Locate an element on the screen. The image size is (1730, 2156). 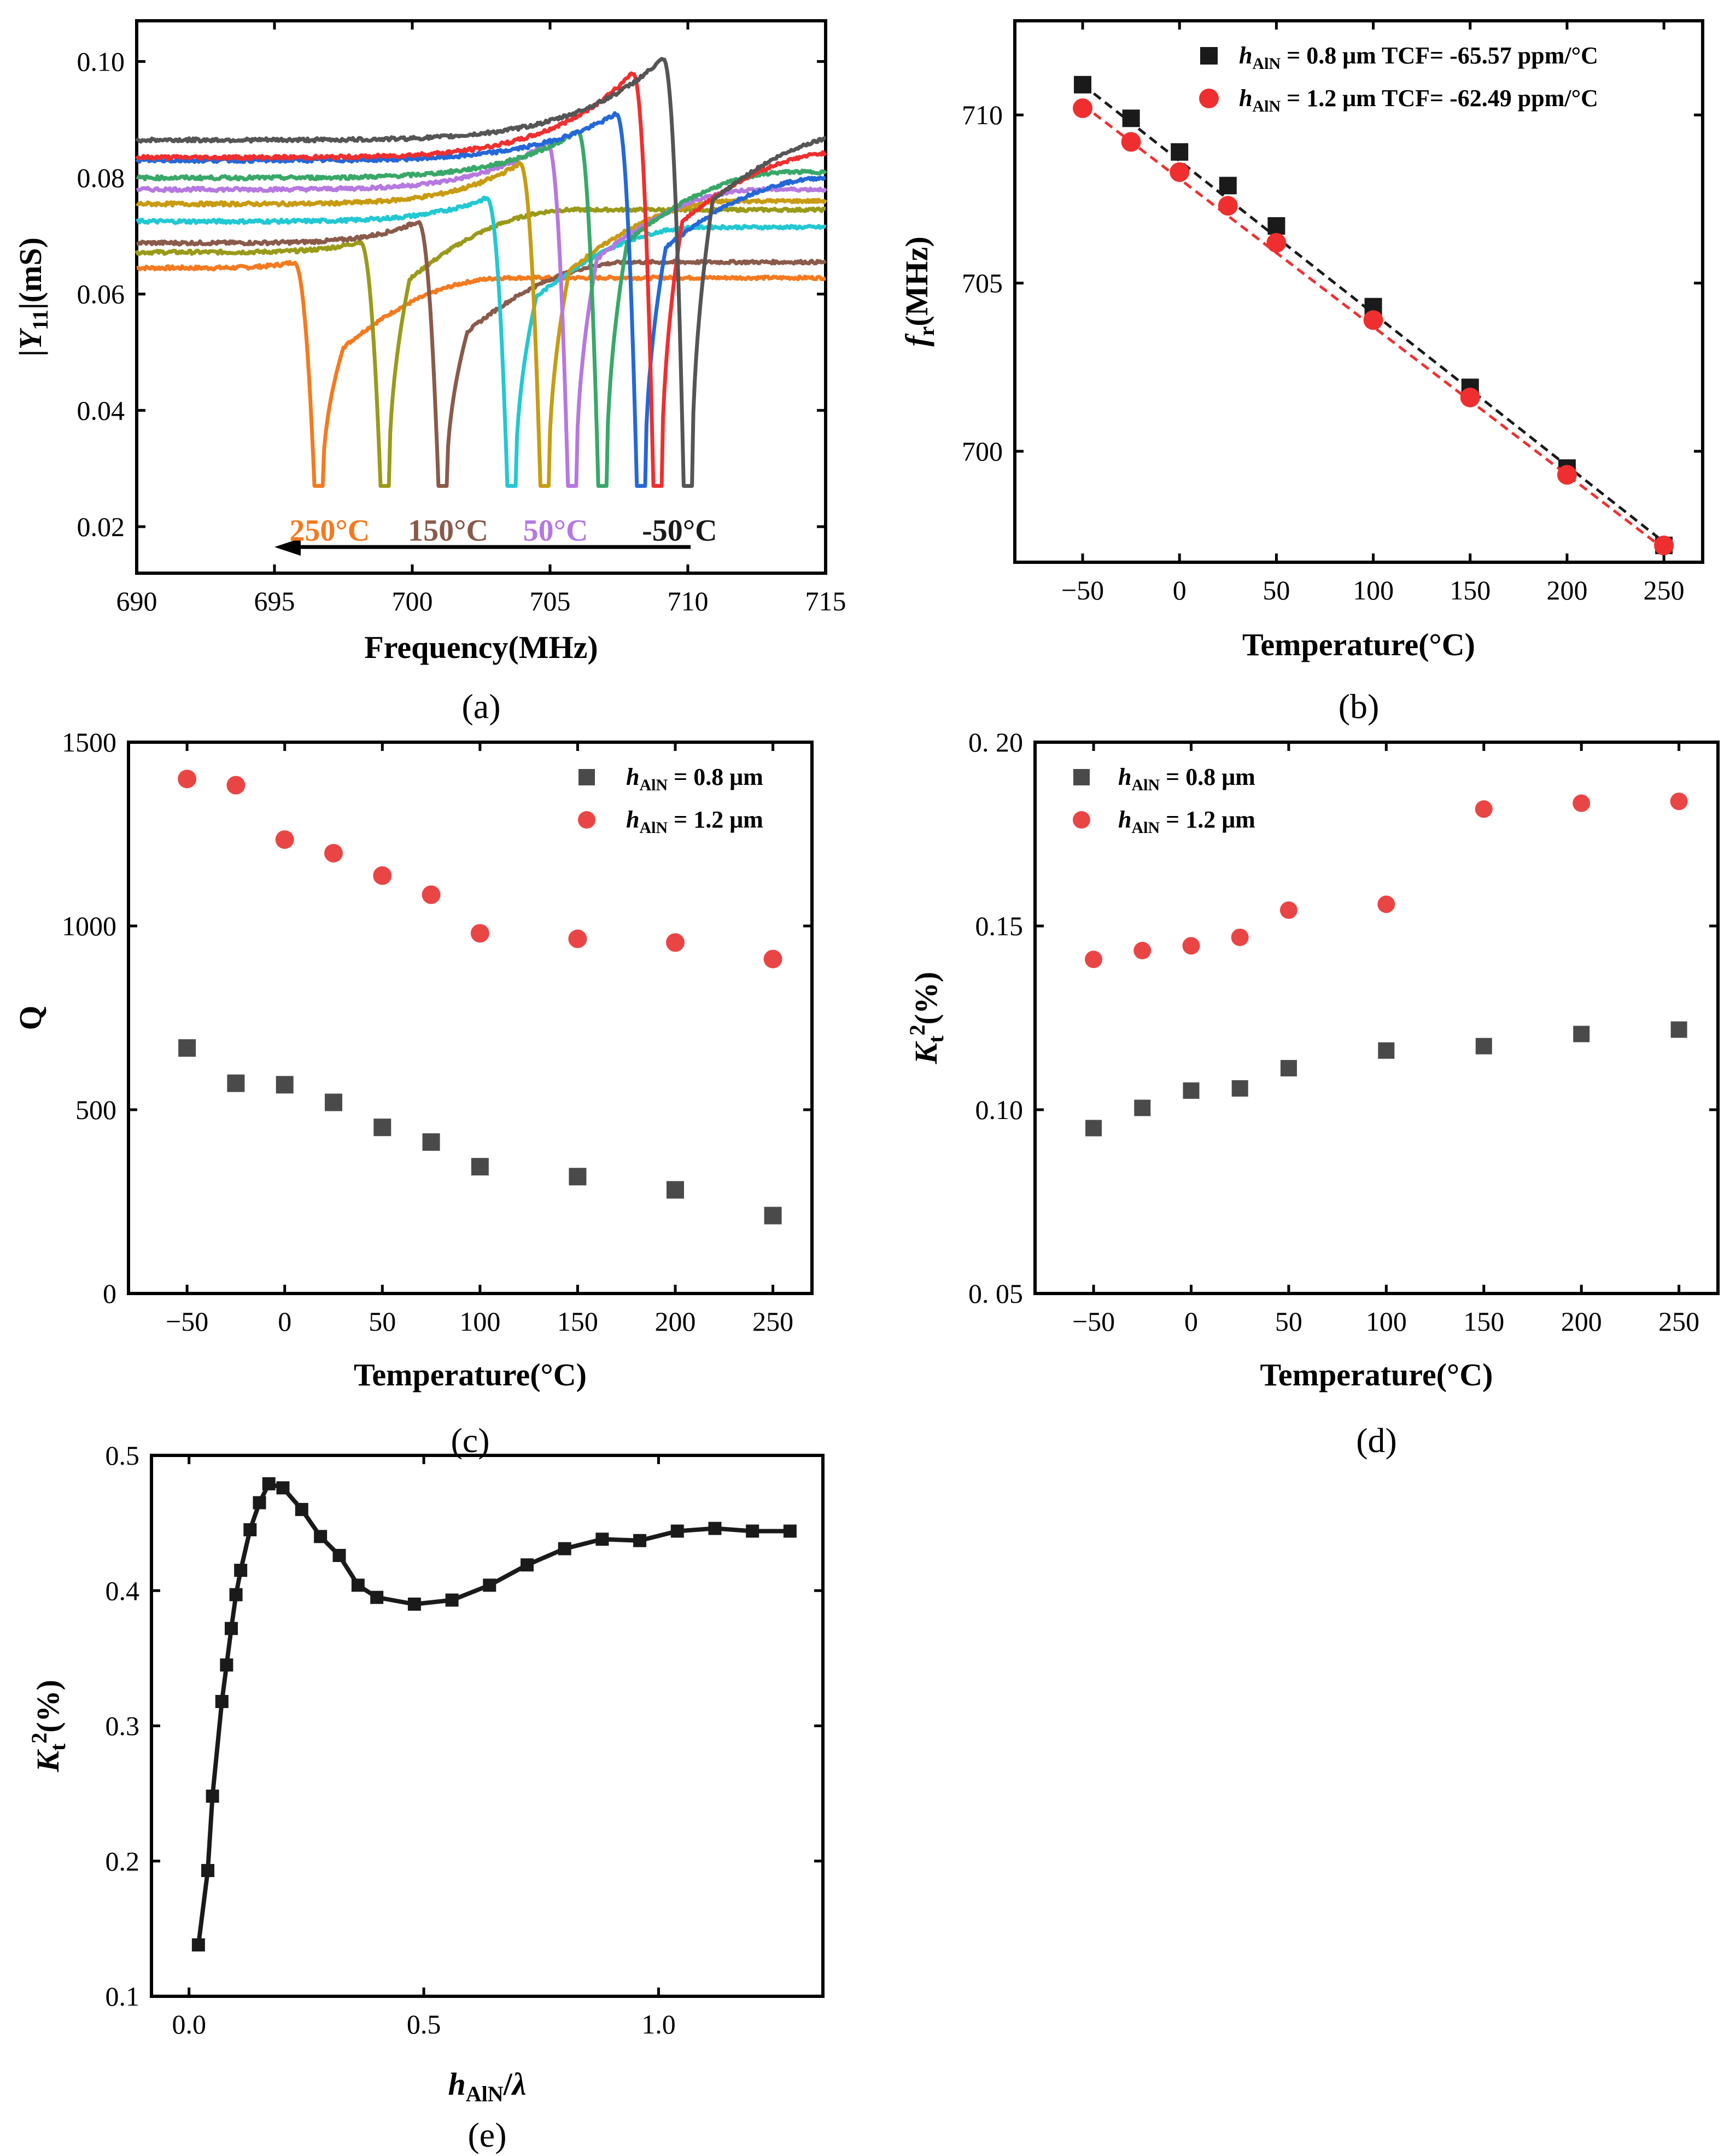
x-tick-label: 700 is located at coordinates (412, 601).